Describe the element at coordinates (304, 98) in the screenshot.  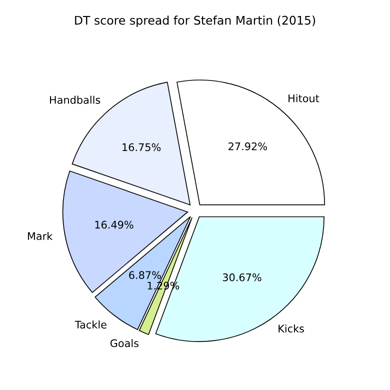
I see `slice-label: Hitout` at that location.